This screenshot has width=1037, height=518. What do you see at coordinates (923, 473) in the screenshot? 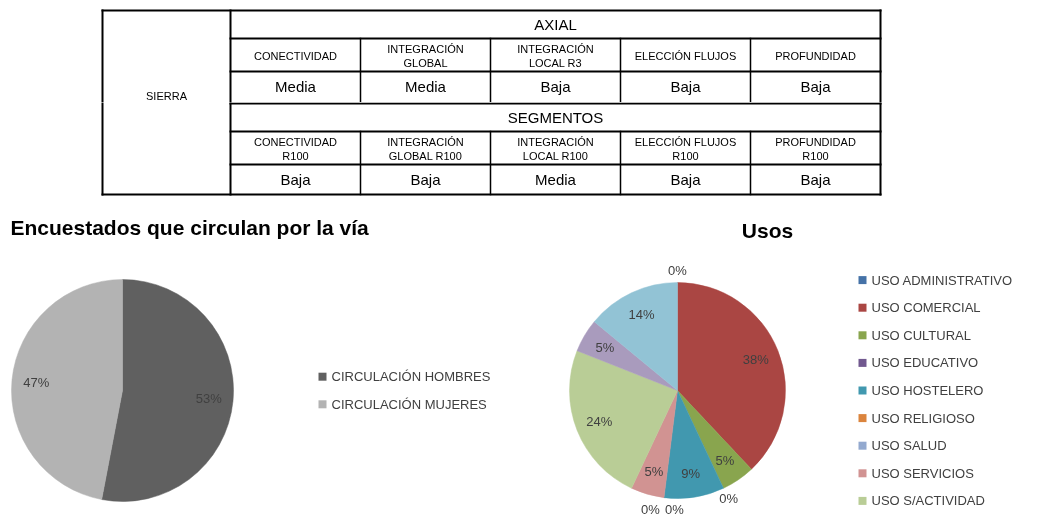
I see `legend-label: USO SERVICIOS` at bounding box center [923, 473].